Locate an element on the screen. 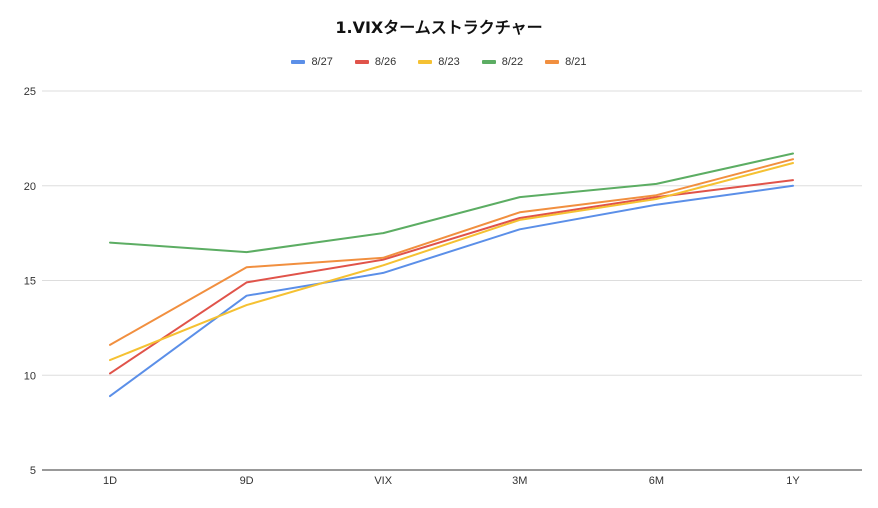  y-tick-label: 15 is located at coordinates (30, 282).